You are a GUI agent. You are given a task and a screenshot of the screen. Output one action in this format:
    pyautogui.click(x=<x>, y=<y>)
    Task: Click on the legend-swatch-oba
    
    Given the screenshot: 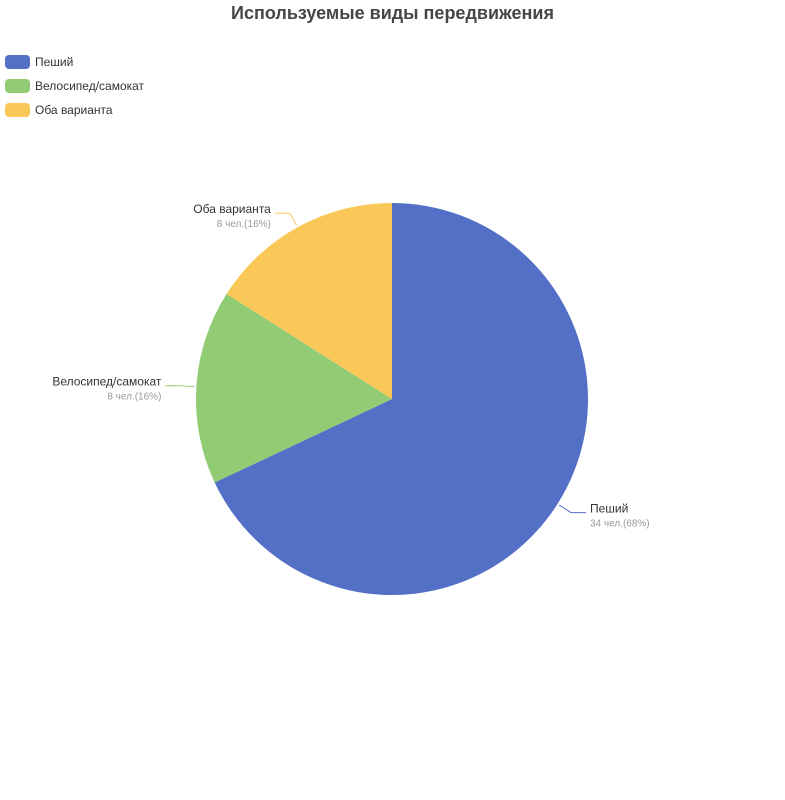 What is the action you would take?
    pyautogui.click(x=17, y=110)
    